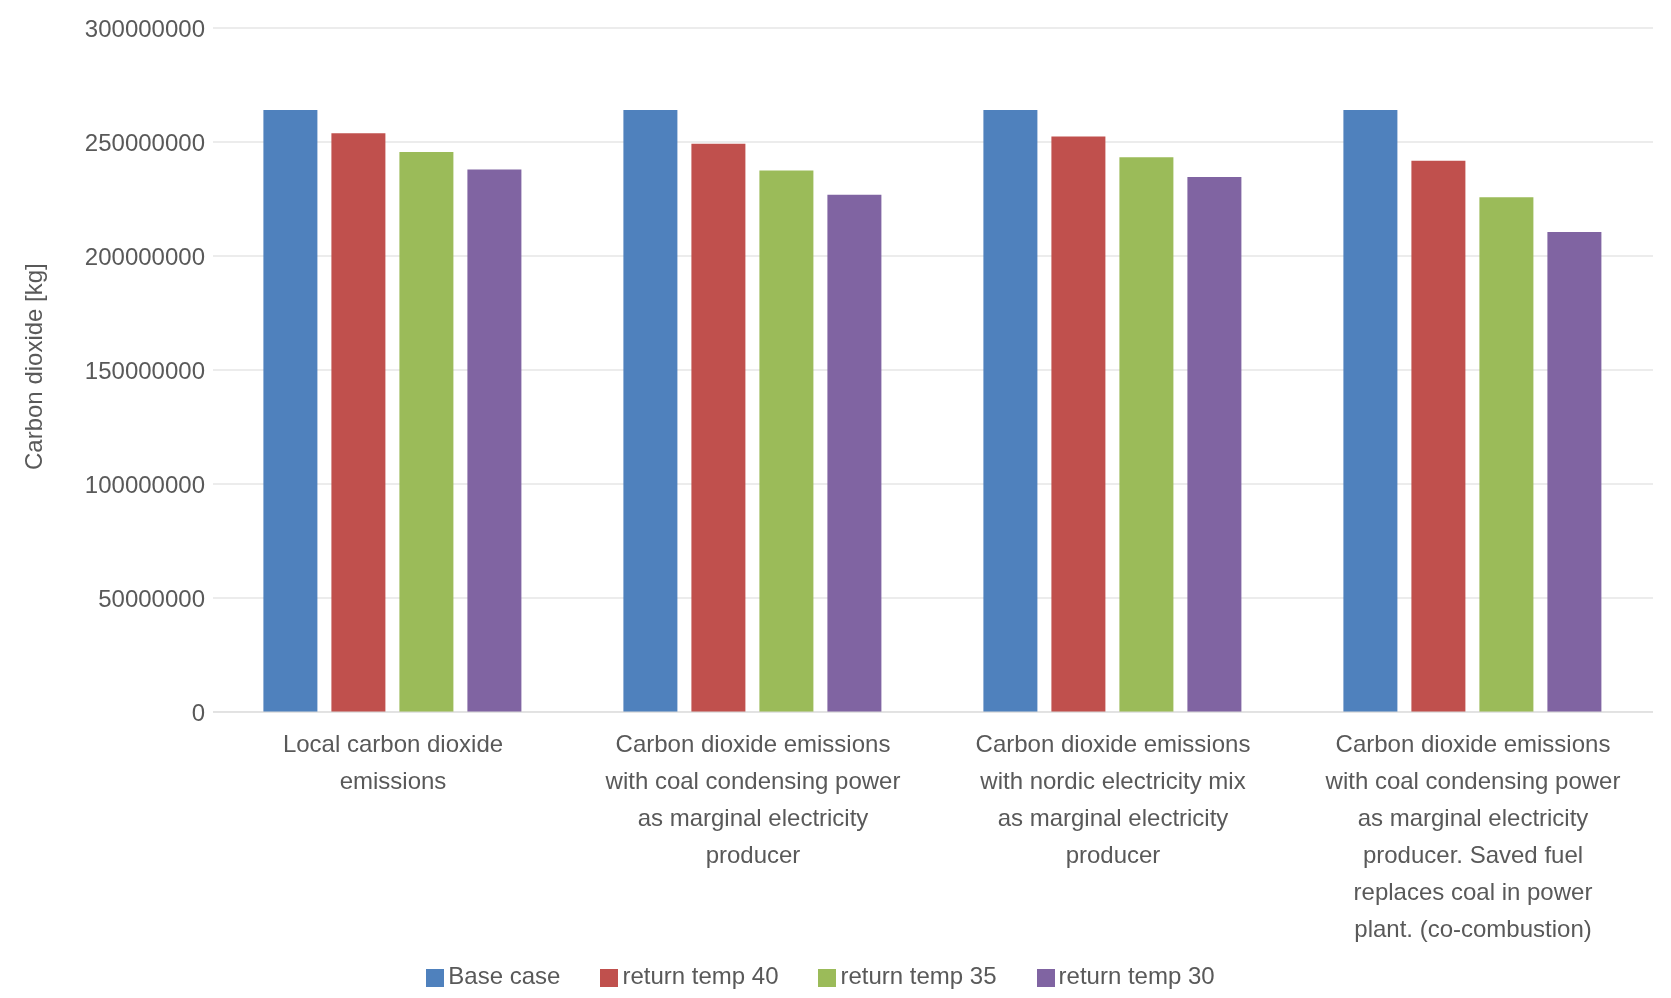 The width and height of the screenshot is (1671, 998). What do you see at coordinates (144, 484) in the screenshot?
I see `y-tick-label: 100000000` at bounding box center [144, 484].